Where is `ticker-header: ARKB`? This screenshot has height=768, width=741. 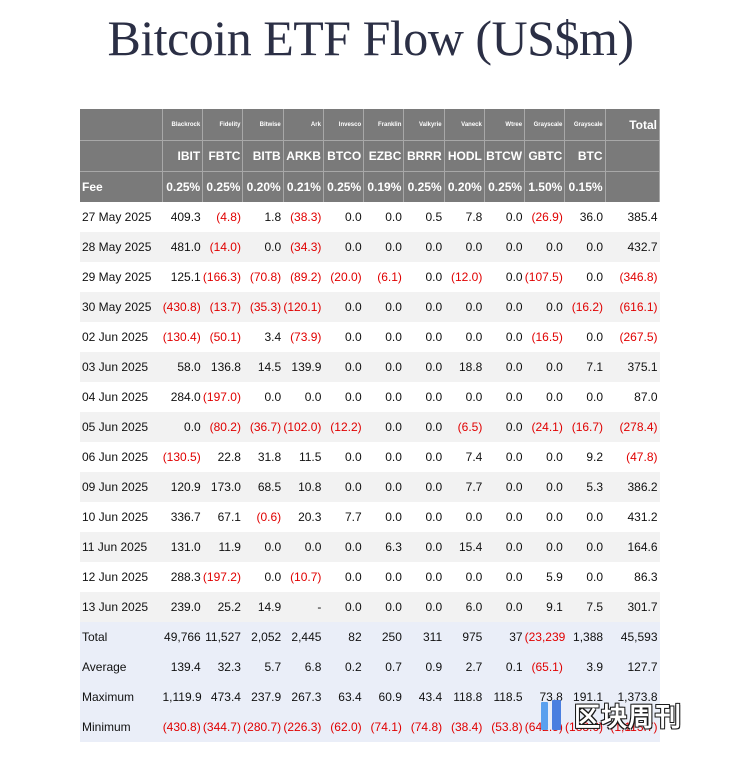
ticker-header: ARKB is located at coordinates (303, 156).